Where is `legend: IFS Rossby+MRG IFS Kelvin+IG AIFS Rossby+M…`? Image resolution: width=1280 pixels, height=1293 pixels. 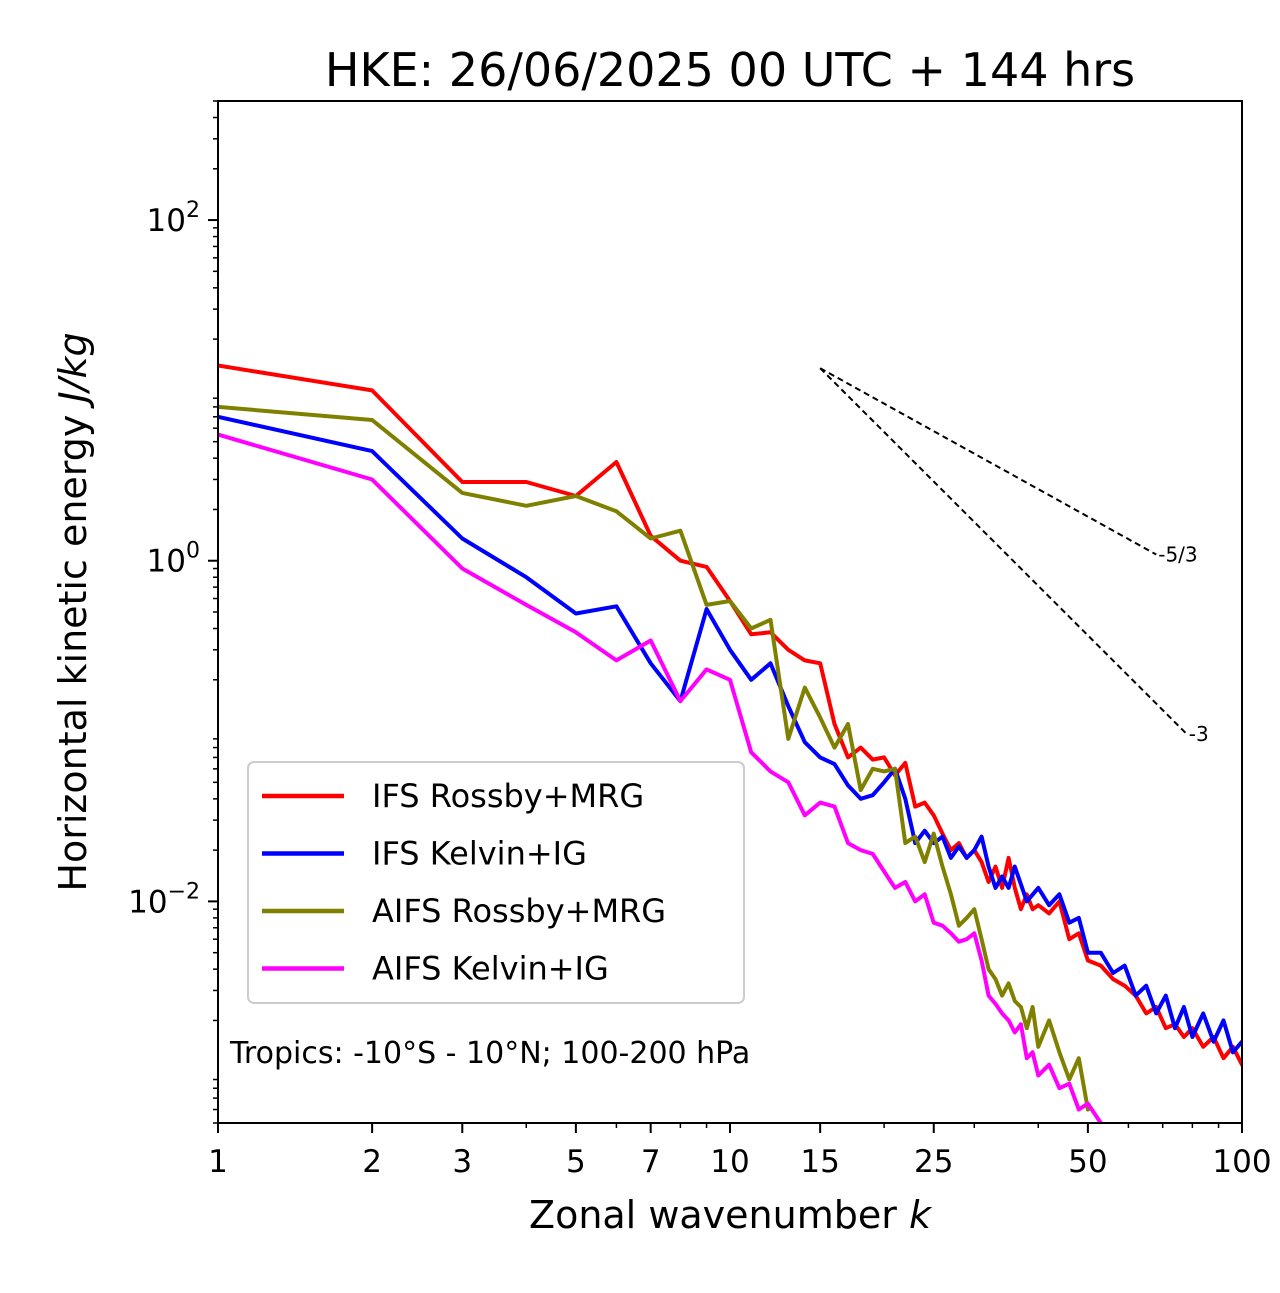 legend: IFS Rossby+MRG IFS Kelvin+IG AIFS Rossby+M… is located at coordinates (496, 882).